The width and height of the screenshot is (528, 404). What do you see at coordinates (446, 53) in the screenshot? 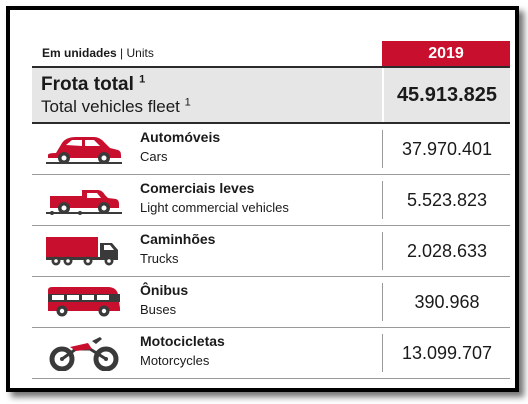
I see `year-header: 2019` at bounding box center [446, 53].